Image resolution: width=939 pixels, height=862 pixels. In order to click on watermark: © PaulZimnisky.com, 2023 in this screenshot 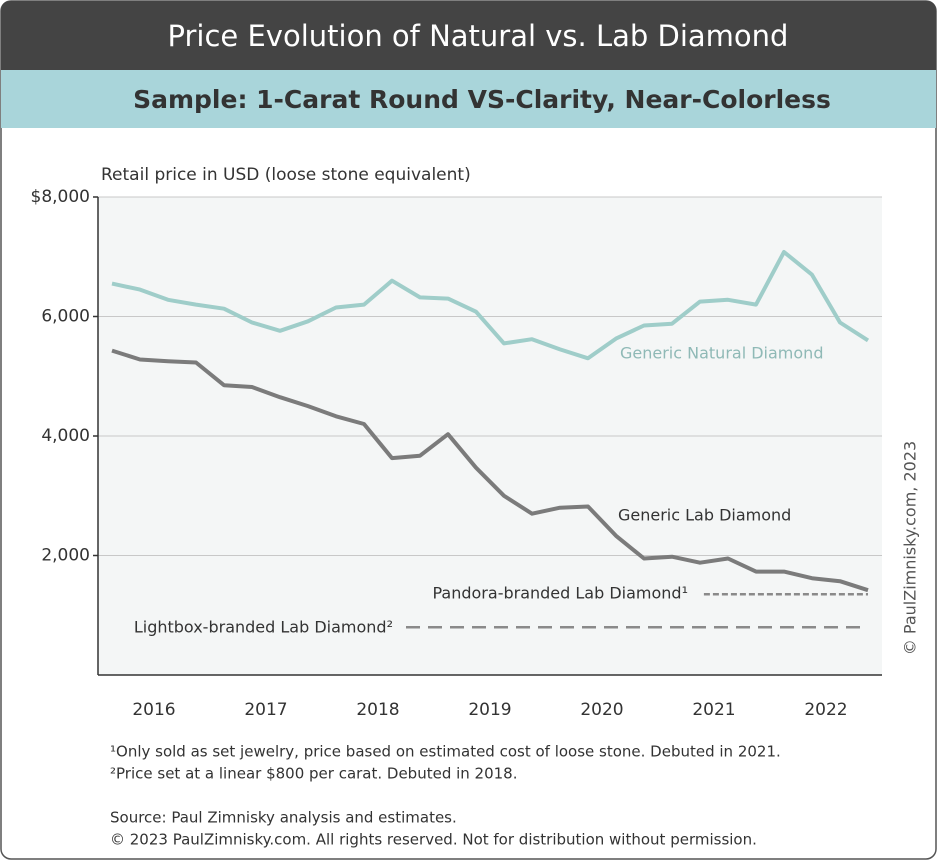, I will do `click(910, 548)`.